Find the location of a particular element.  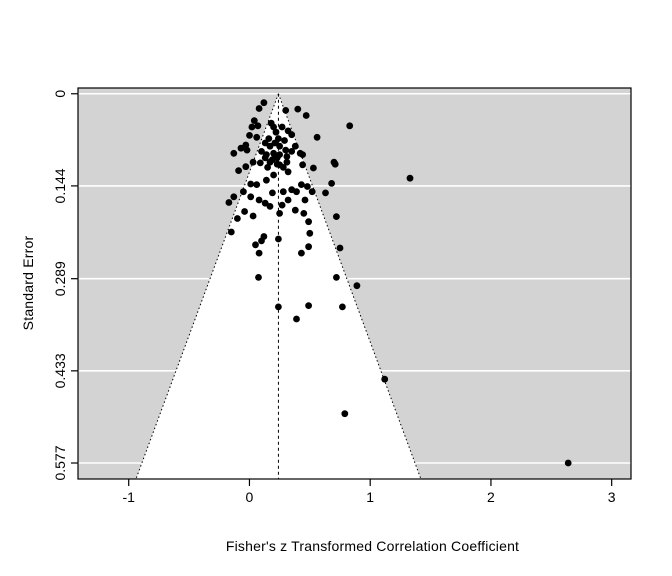

y-tick-label: 0.144 is located at coordinates (60, 185).